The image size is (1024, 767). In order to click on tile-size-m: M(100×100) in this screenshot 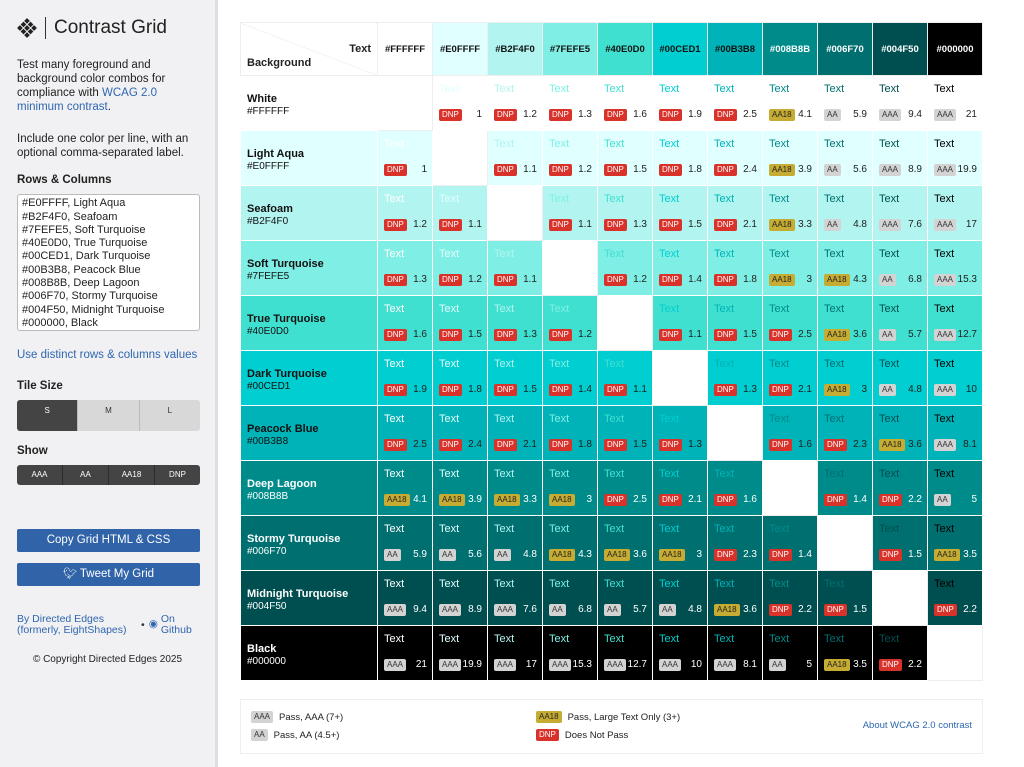, I will do `click(109, 415)`.